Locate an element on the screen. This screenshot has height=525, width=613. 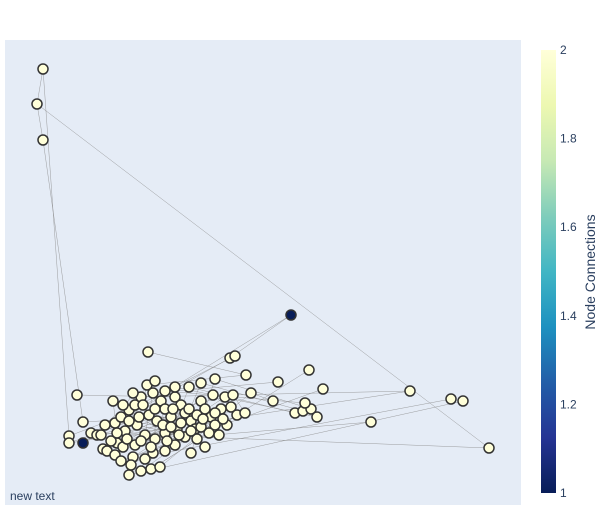
colorbar-tick-label: 2 is located at coordinates (563, 50).